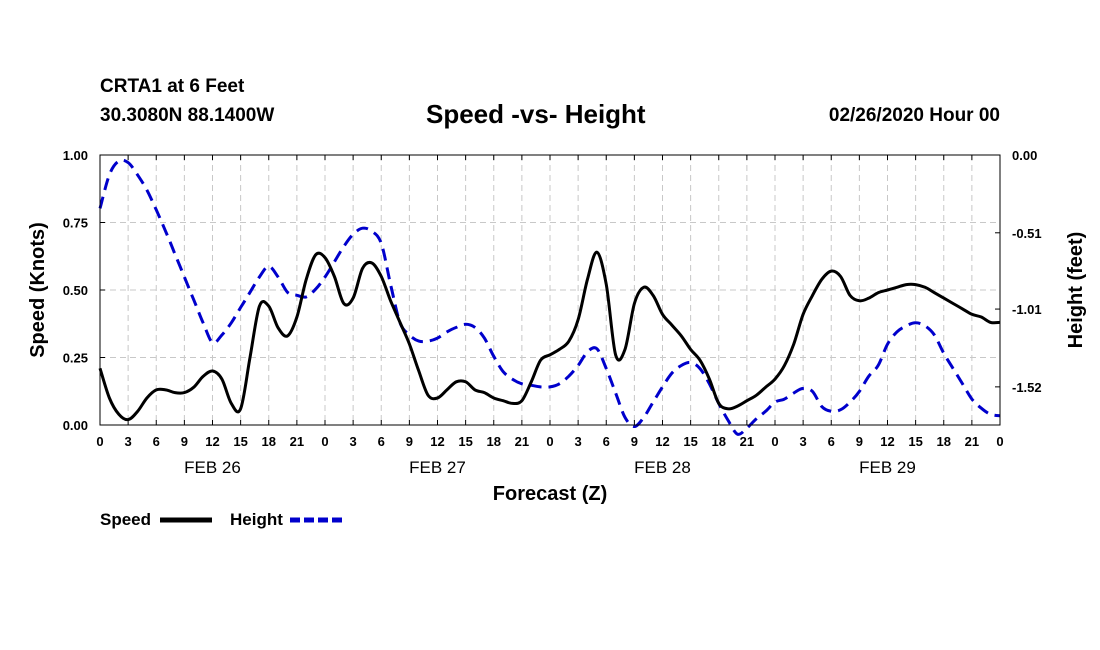 The width and height of the screenshot is (1100, 650). I want to click on y-tick-label: 0.00, so click(75, 425).